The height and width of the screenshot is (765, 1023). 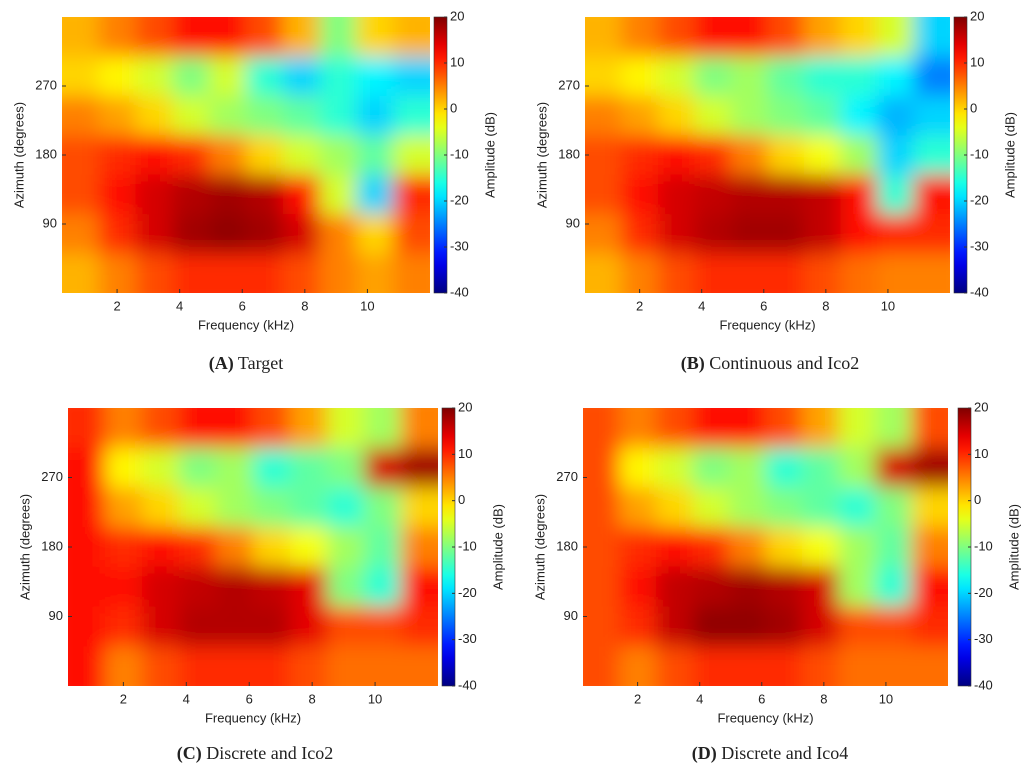 I want to click on x-axis-label: Frequency (kHz), so click(x=253, y=717).